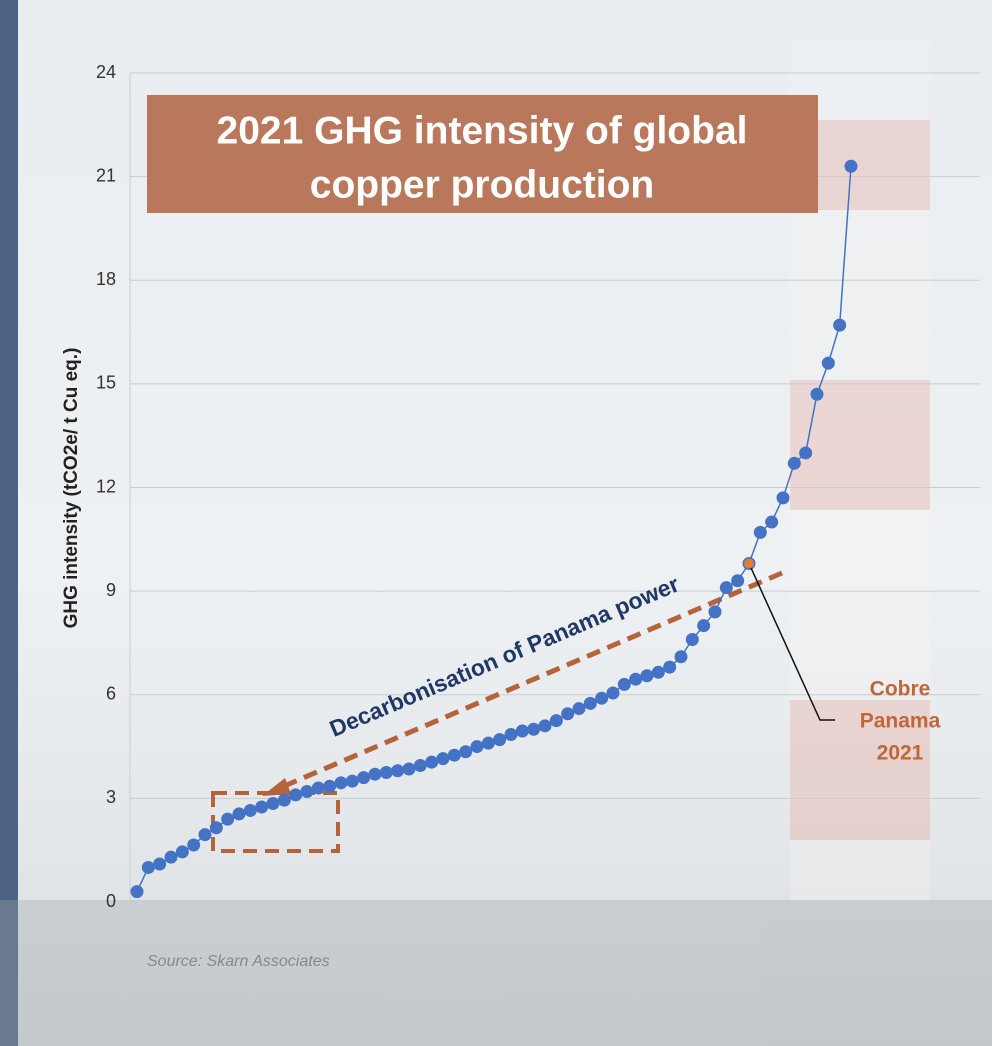 Image resolution: width=992 pixels, height=1046 pixels. I want to click on y-axis-label: GHG intensity (tCO2e/ t Cu eq.), so click(71, 488).